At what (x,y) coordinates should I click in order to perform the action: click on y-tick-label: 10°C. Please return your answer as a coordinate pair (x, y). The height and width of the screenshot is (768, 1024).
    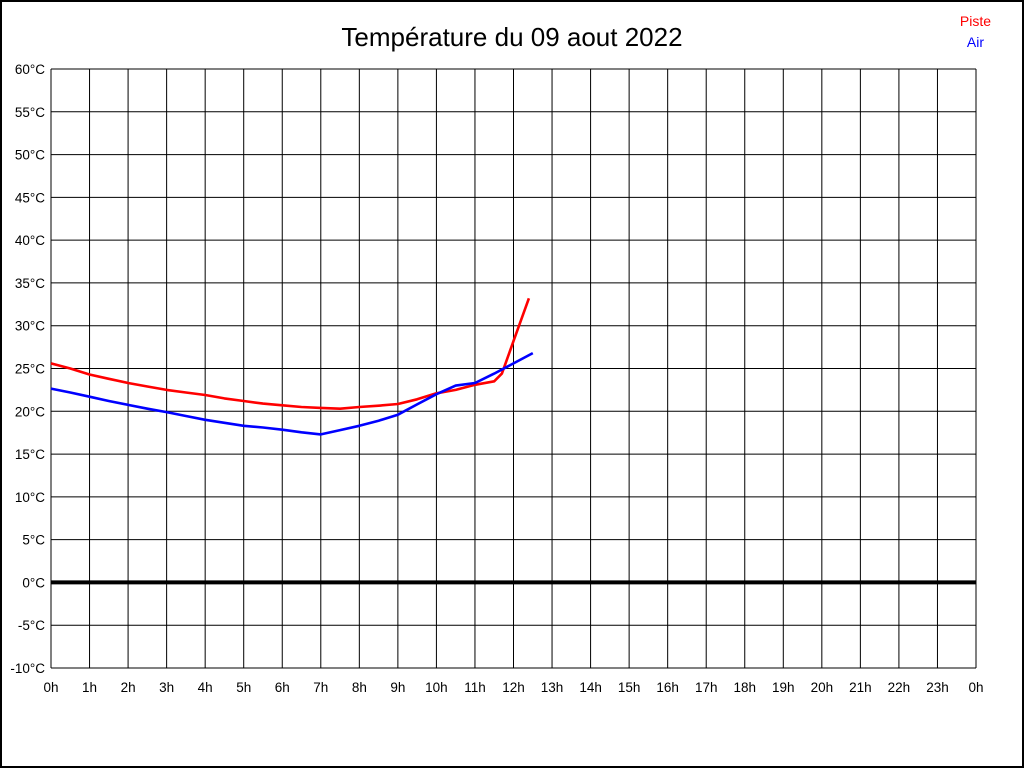
    Looking at the image, I should click on (30, 497).